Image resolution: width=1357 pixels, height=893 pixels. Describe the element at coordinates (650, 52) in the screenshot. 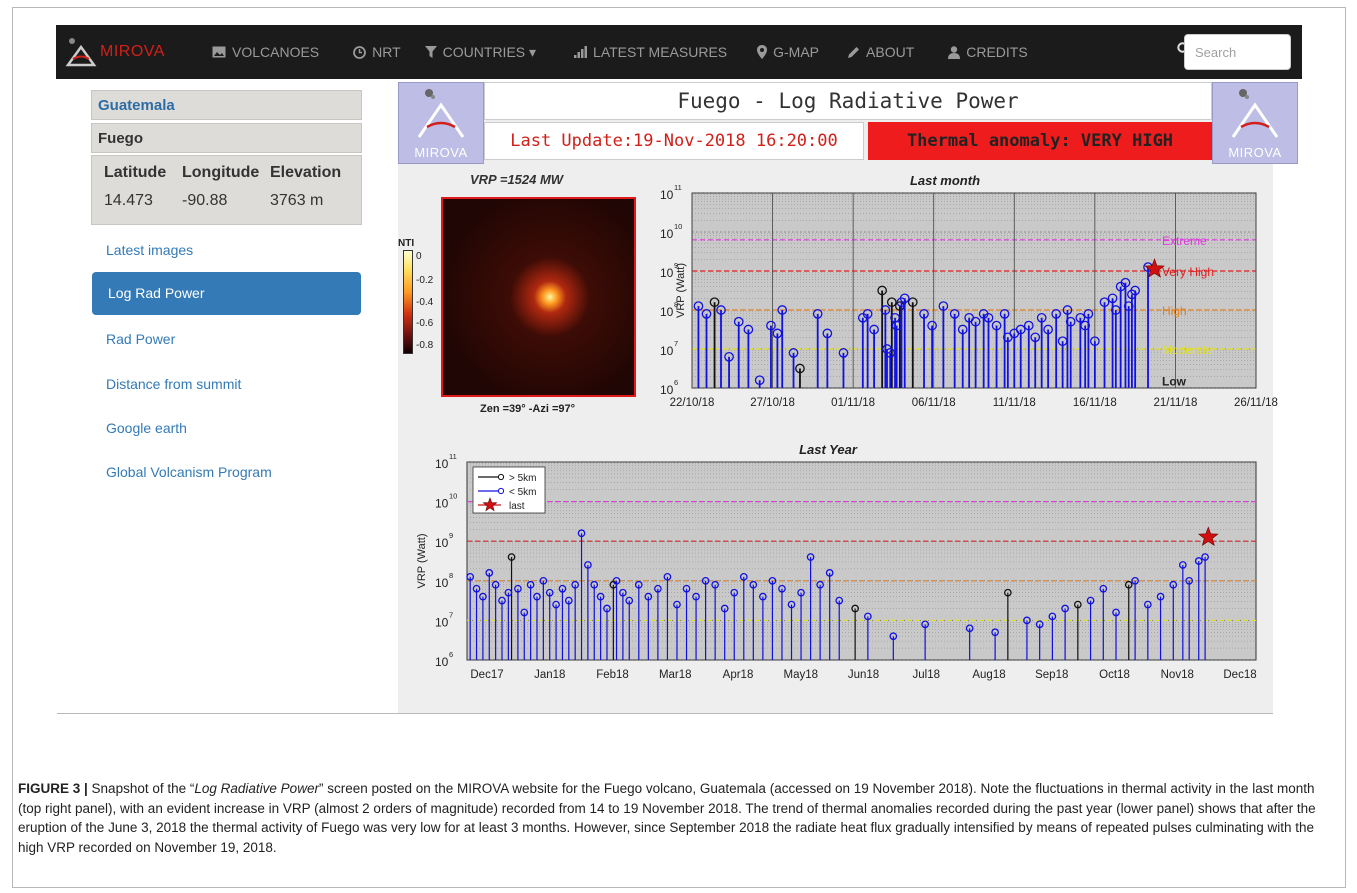

I see `nav-latest-measures: LATEST MEASURES` at that location.